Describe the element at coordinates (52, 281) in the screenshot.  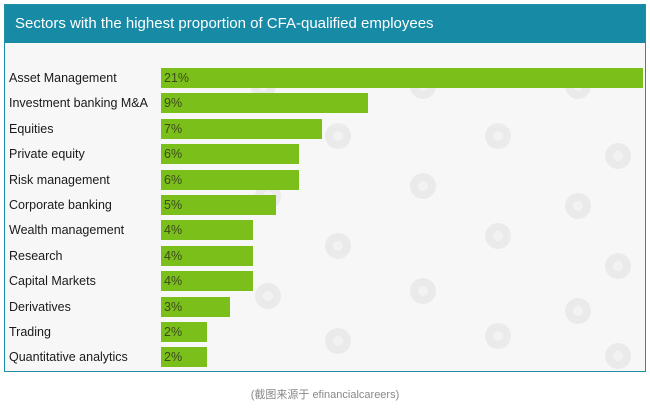
I see `category-label: Capital Markets` at that location.